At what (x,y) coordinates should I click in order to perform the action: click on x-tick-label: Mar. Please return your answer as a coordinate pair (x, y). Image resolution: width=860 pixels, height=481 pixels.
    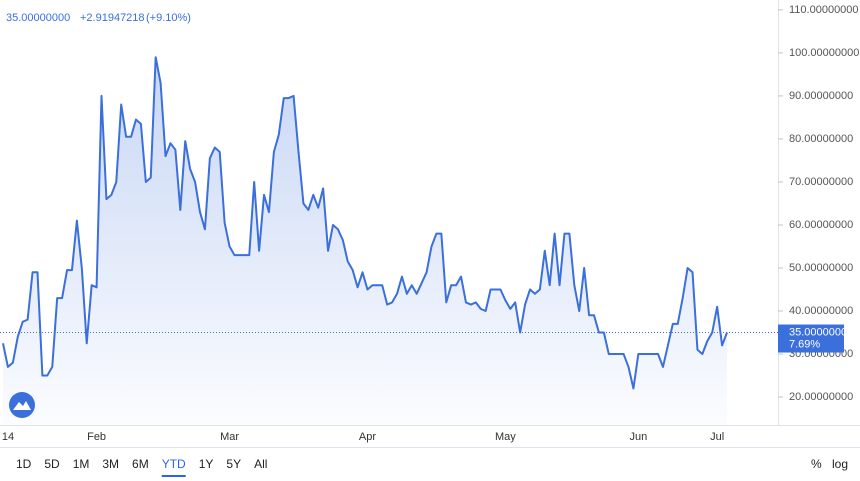
    Looking at the image, I should click on (229, 437).